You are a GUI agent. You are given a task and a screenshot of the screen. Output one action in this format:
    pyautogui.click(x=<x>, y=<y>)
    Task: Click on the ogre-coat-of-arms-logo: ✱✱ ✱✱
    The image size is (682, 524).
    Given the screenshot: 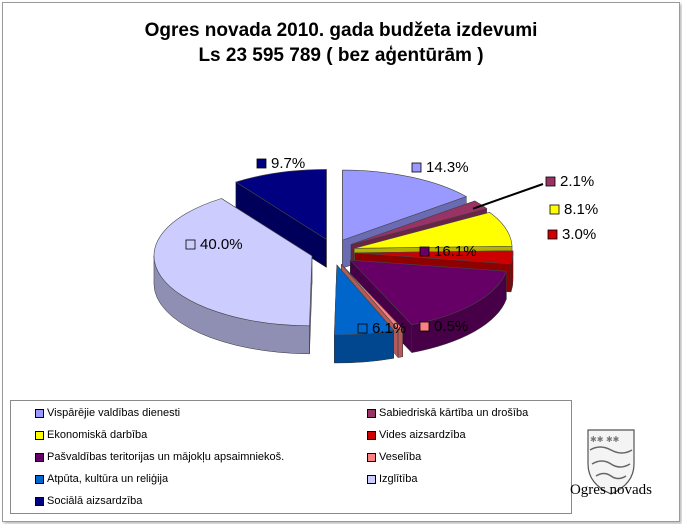 What is the action you would take?
    pyautogui.click(x=611, y=462)
    